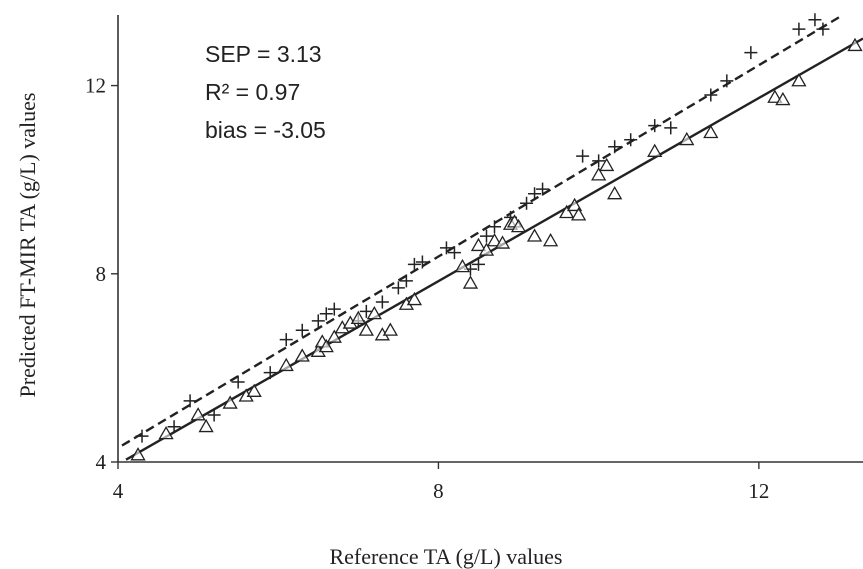 This screenshot has width=863, height=569. I want to click on x-axis-title: Reference TA (g/L) values, so click(445, 556).